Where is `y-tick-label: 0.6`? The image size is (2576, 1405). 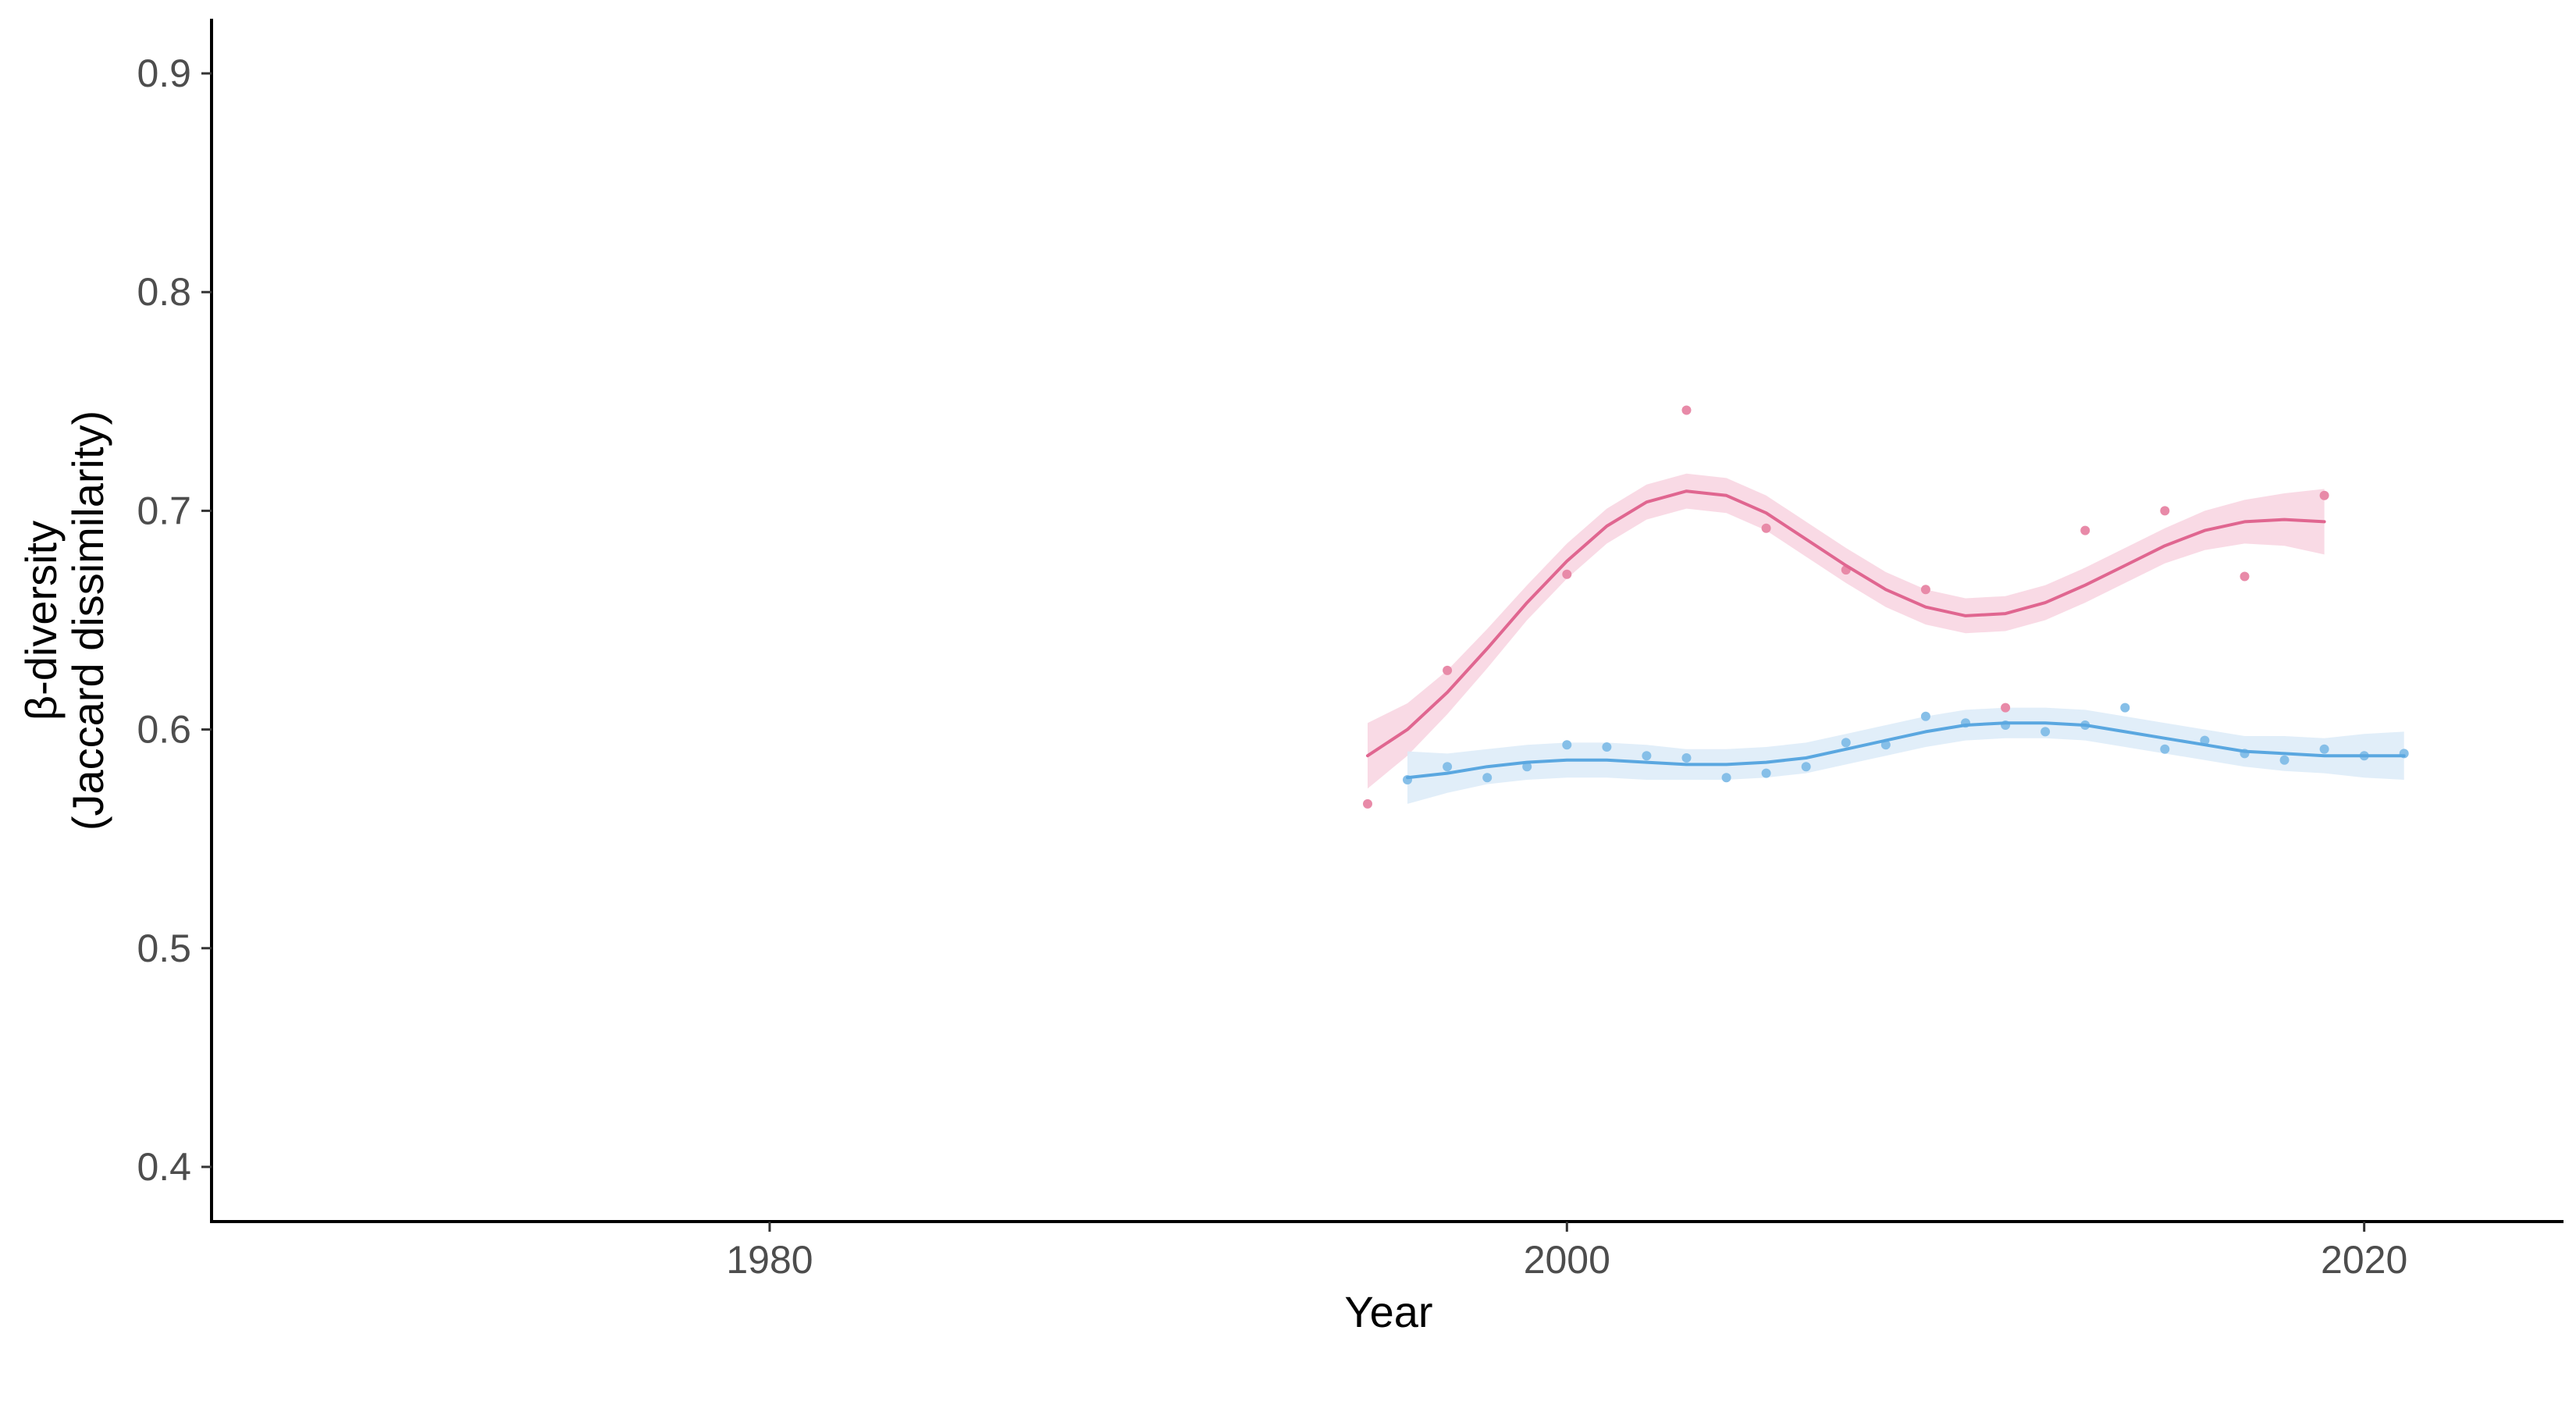 y-tick-label: 0.6 is located at coordinates (164, 730).